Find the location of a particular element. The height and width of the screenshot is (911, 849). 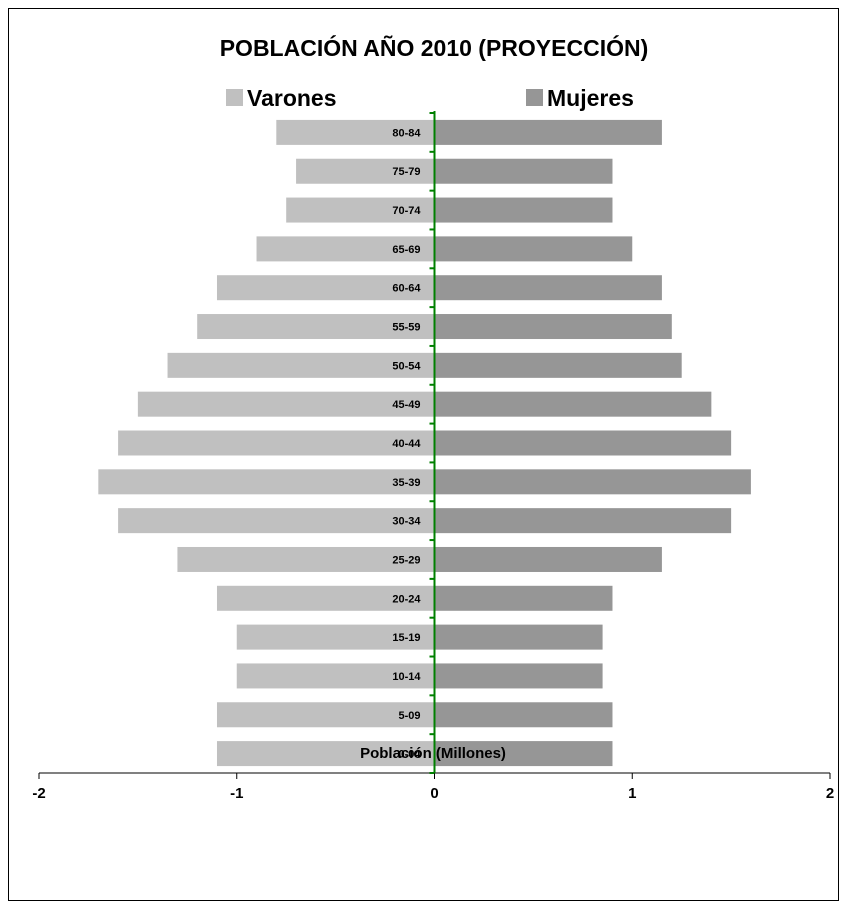

x-tick-label-1: 1 is located at coordinates (632, 793).